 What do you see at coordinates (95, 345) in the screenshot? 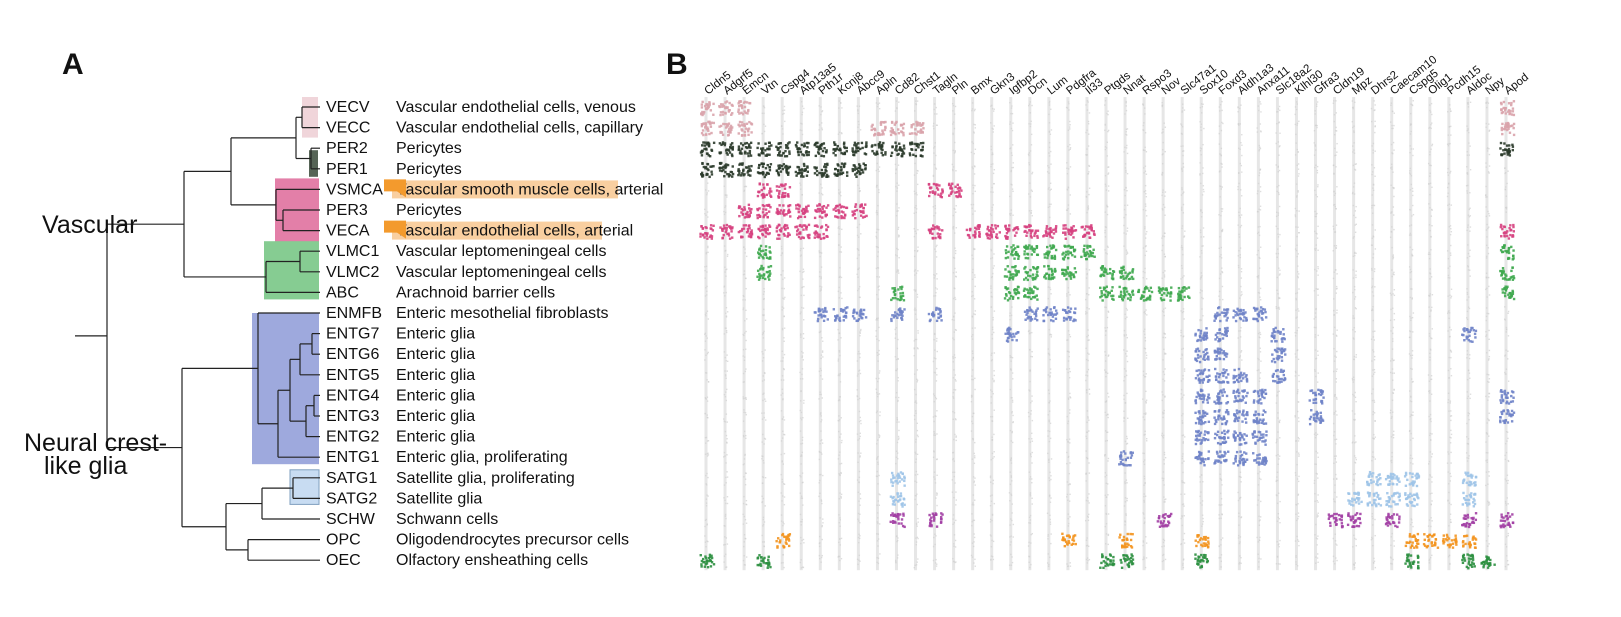
I see `group-labels: Vascular Neural crest- like glia` at bounding box center [95, 345].